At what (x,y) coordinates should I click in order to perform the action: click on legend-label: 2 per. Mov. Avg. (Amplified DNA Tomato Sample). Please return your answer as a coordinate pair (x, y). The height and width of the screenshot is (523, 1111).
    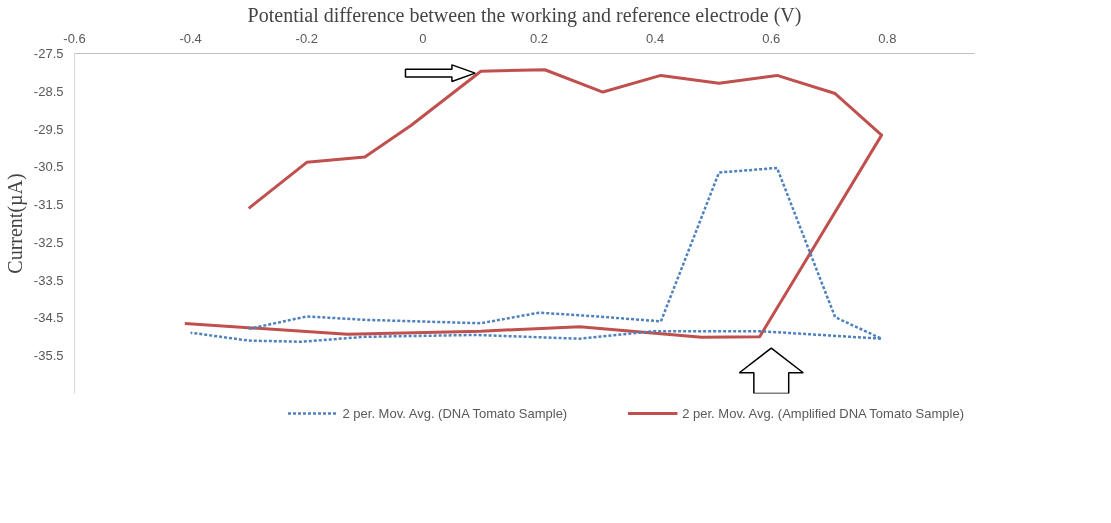
    Looking at the image, I should click on (823, 413).